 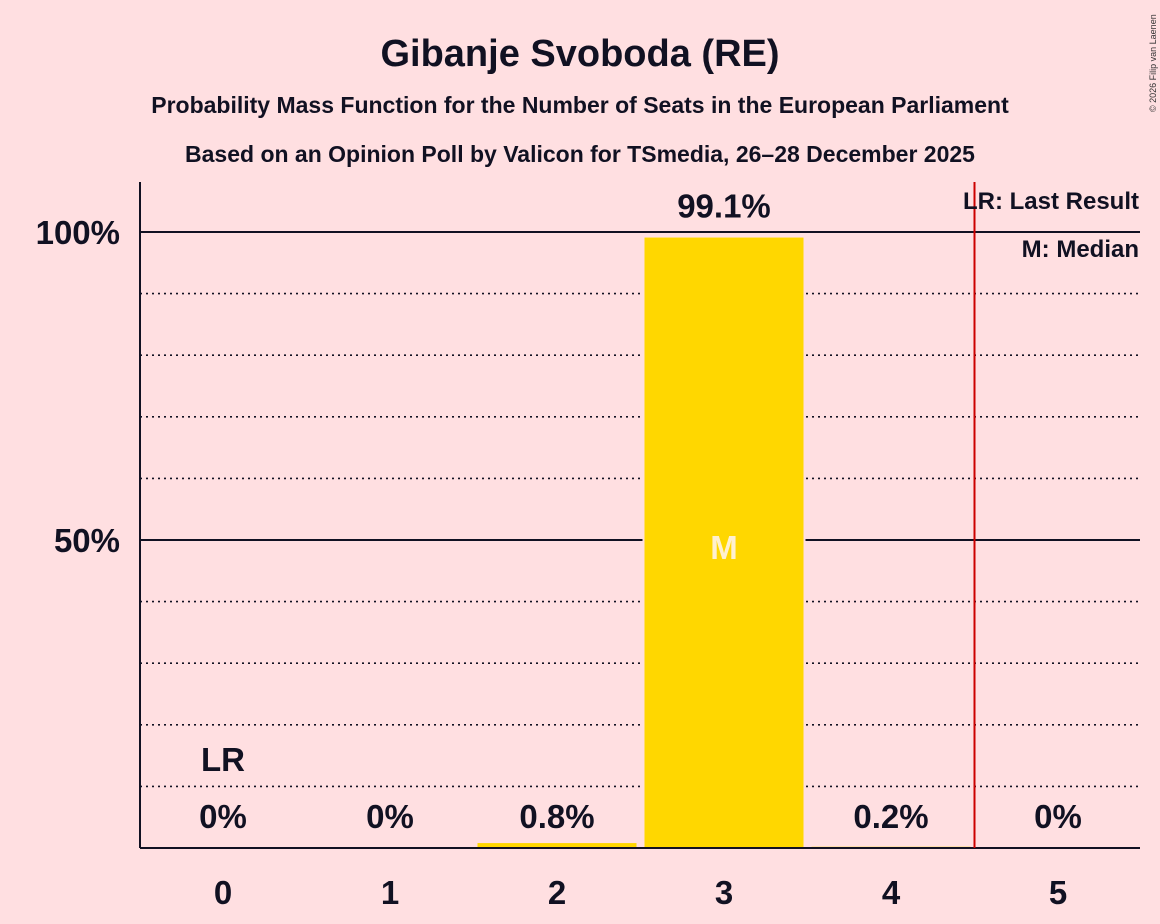 What do you see at coordinates (78, 386) in the screenshot?
I see `y-axis-ticks: 50% 100%` at bounding box center [78, 386].